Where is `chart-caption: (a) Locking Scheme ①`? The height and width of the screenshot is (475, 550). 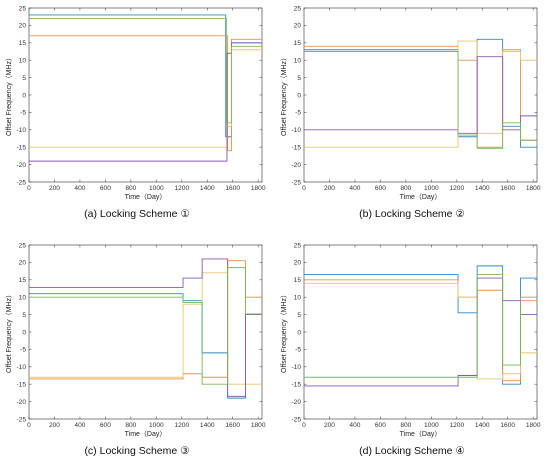 chart-caption: (a) Locking Scheme ① is located at coordinates (137, 214).